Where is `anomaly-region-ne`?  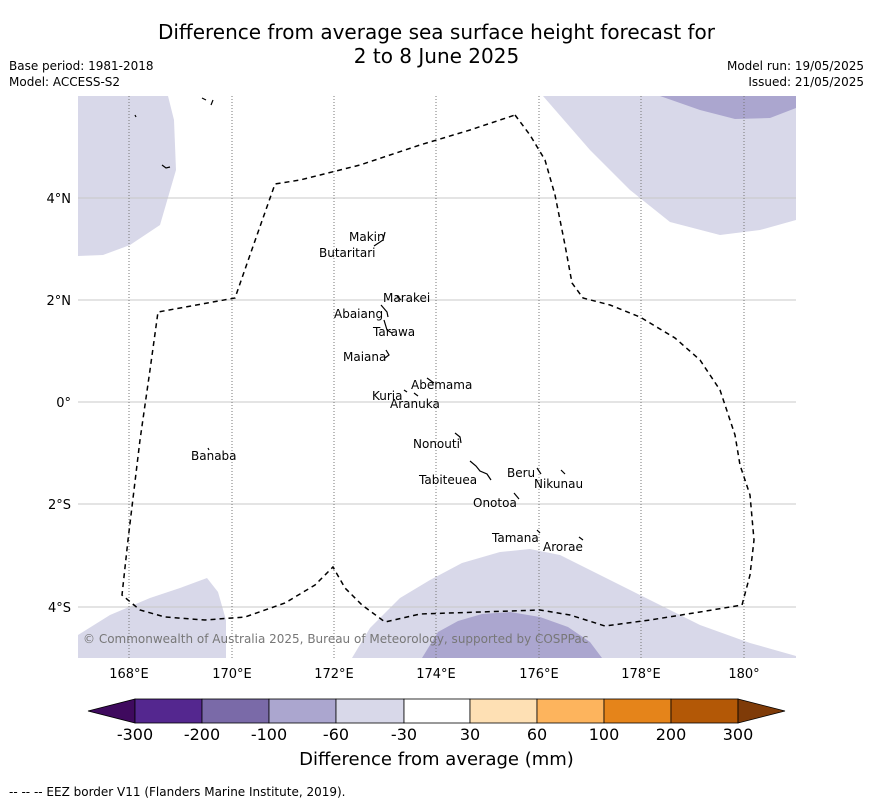
anomaly-region-ne is located at coordinates (669, 165).